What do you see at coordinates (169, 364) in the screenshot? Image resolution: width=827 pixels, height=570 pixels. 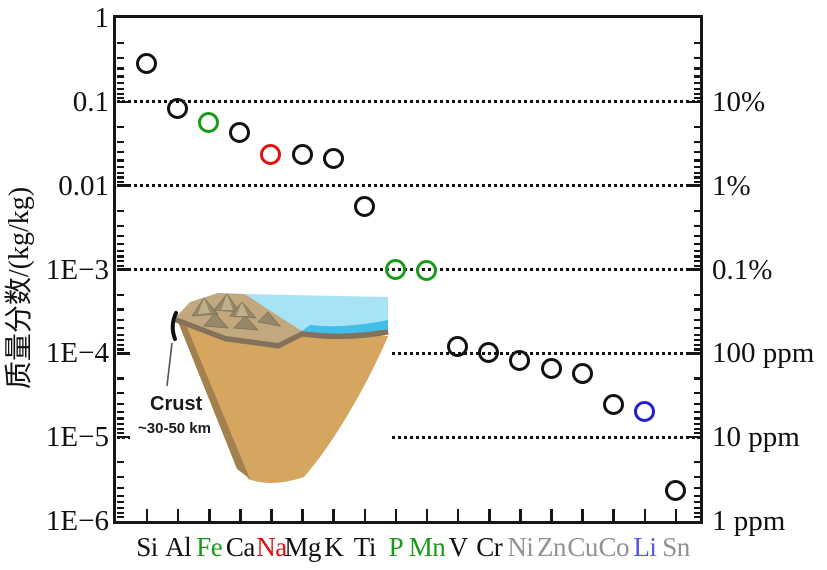 I see `crust-pointer-line` at bounding box center [169, 364].